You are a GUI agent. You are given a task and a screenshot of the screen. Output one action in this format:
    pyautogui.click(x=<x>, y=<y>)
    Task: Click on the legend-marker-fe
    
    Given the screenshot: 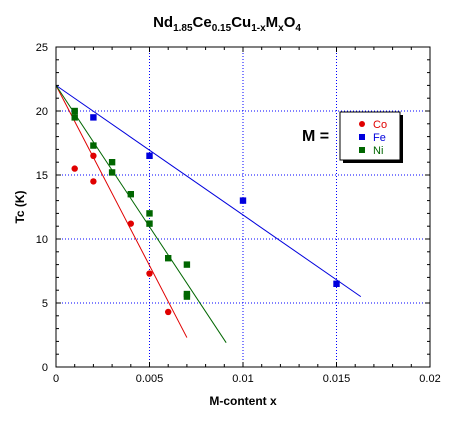 What is the action you would take?
    pyautogui.click(x=362, y=137)
    